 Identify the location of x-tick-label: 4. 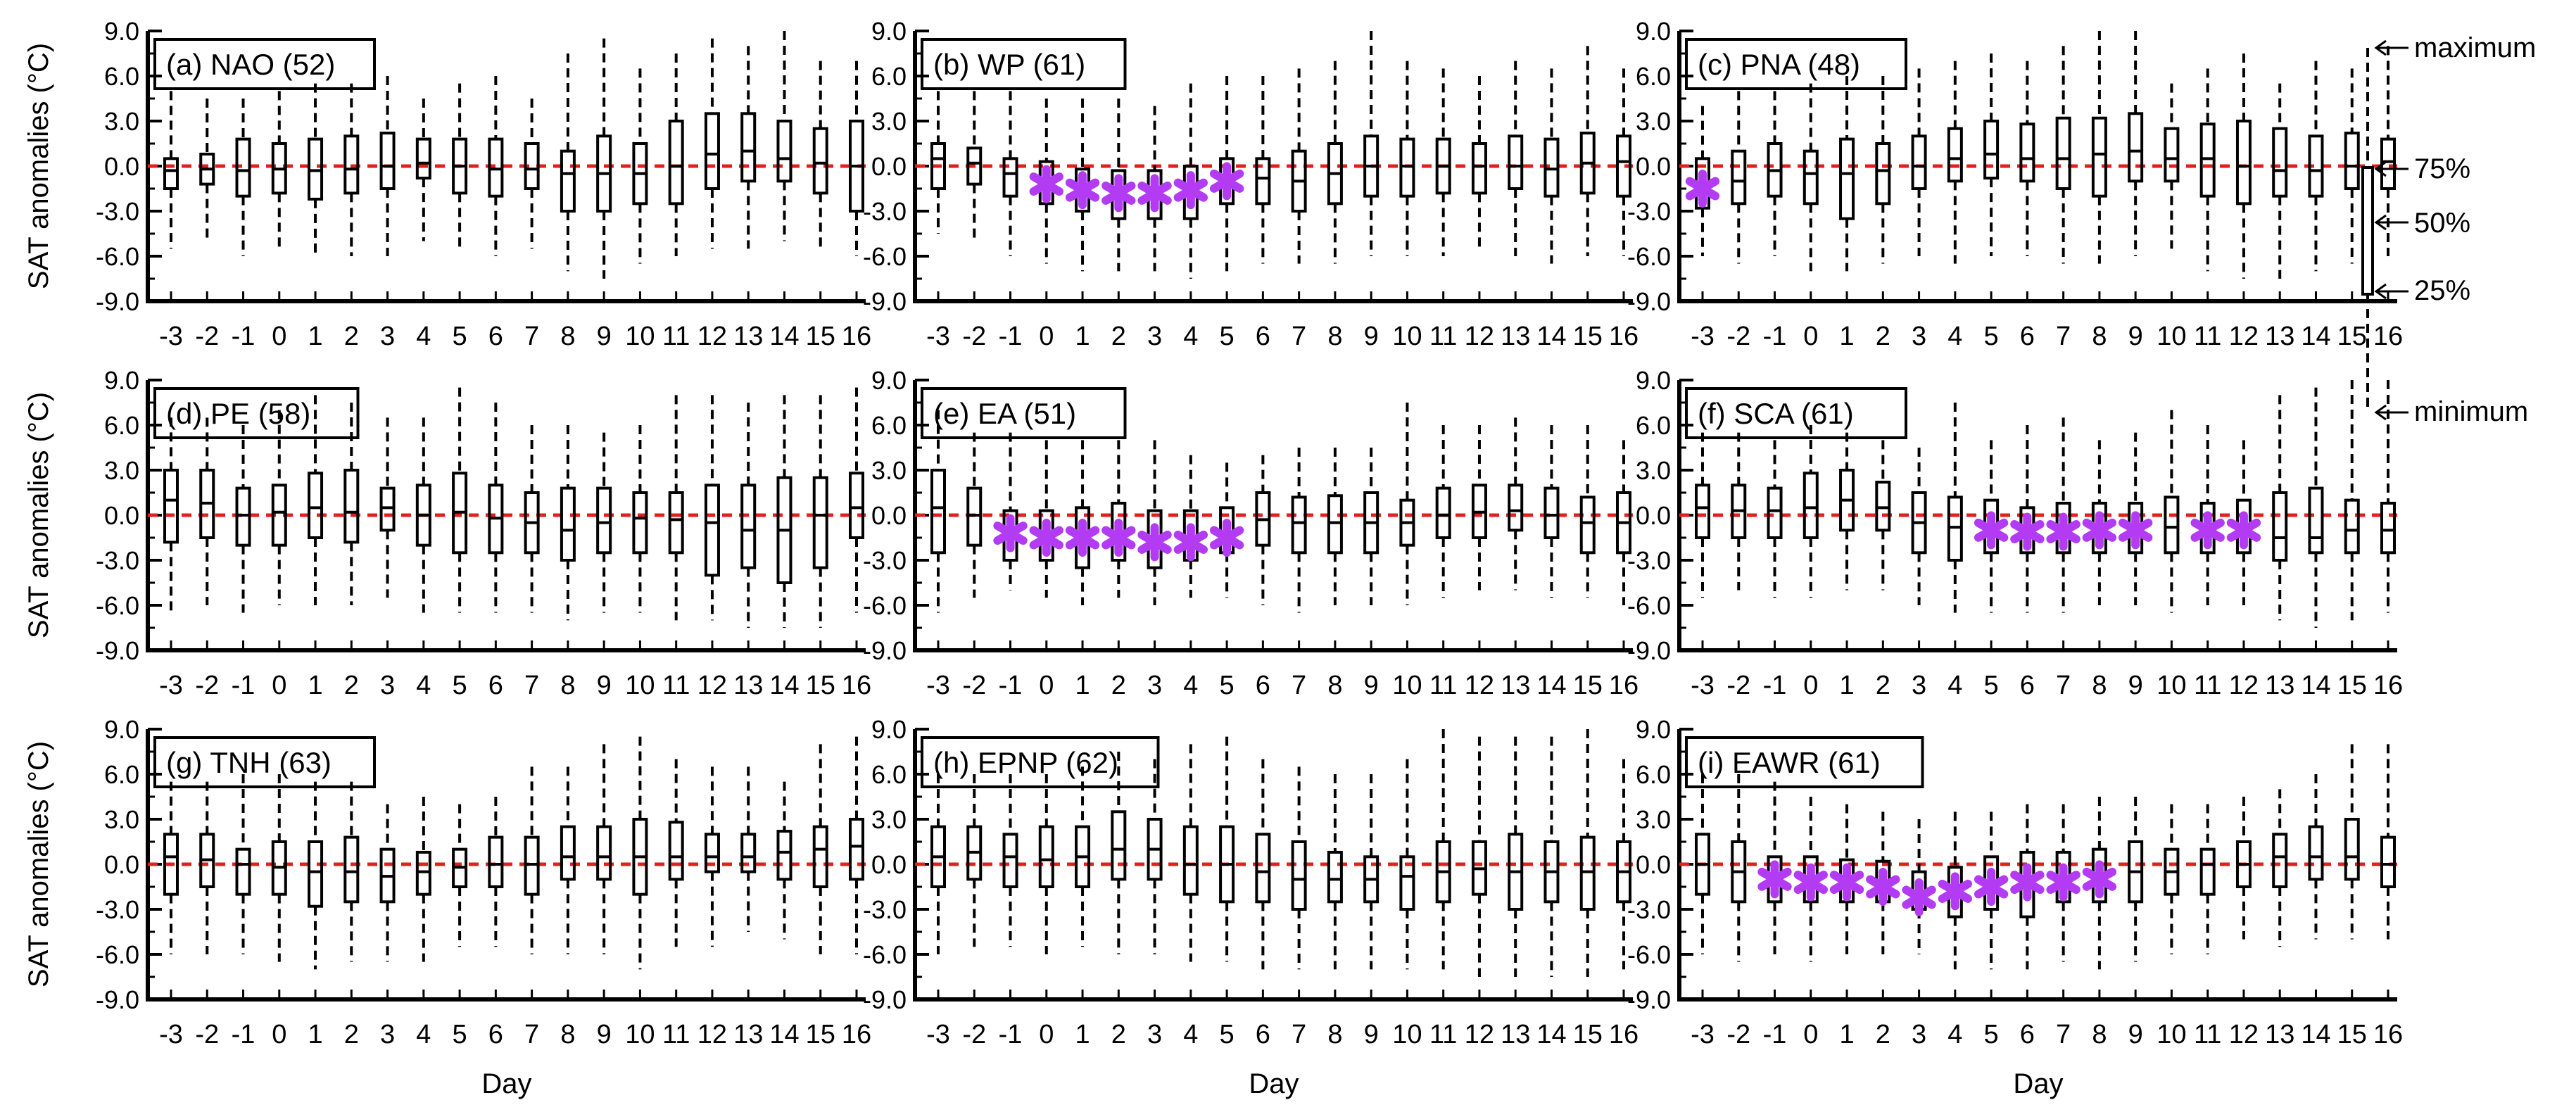
(1190, 1034).